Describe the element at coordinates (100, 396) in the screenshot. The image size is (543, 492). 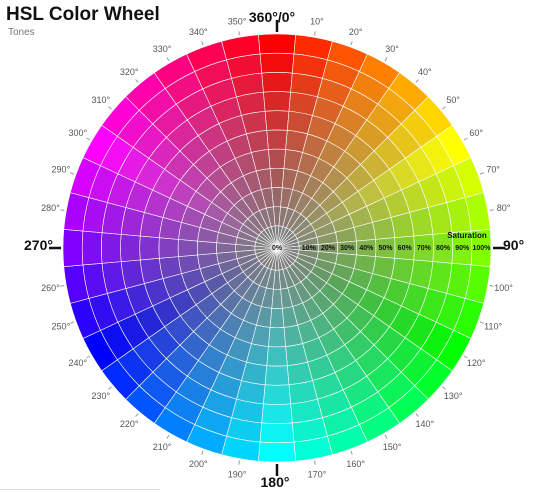
I see `hue-degree-label: 230°` at that location.